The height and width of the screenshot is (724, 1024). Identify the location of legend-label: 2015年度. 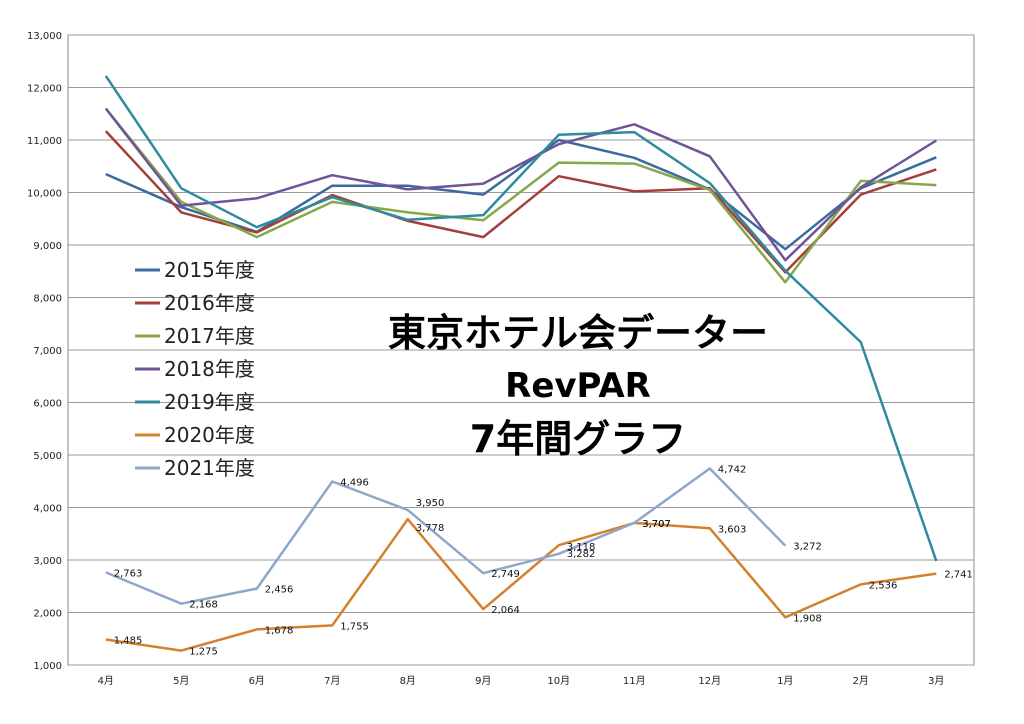
(209, 270).